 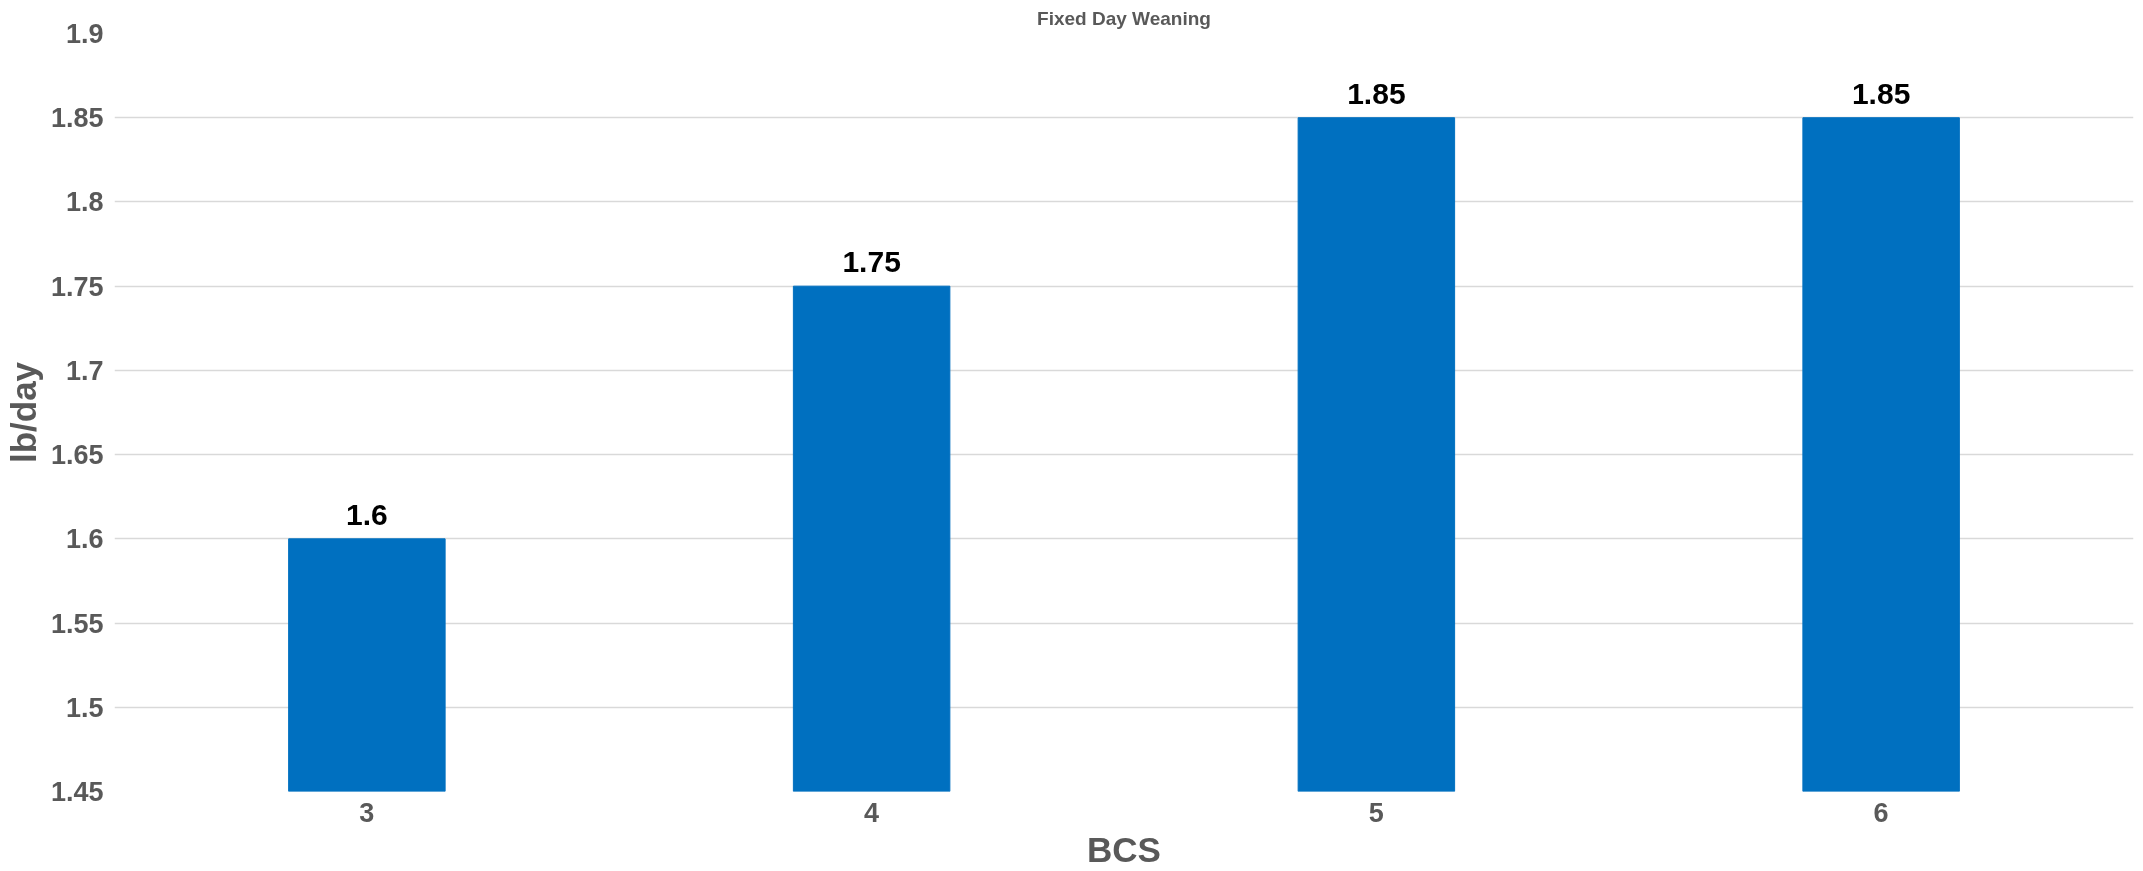 What do you see at coordinates (367, 514) in the screenshot?
I see `data-label: 1.6` at bounding box center [367, 514].